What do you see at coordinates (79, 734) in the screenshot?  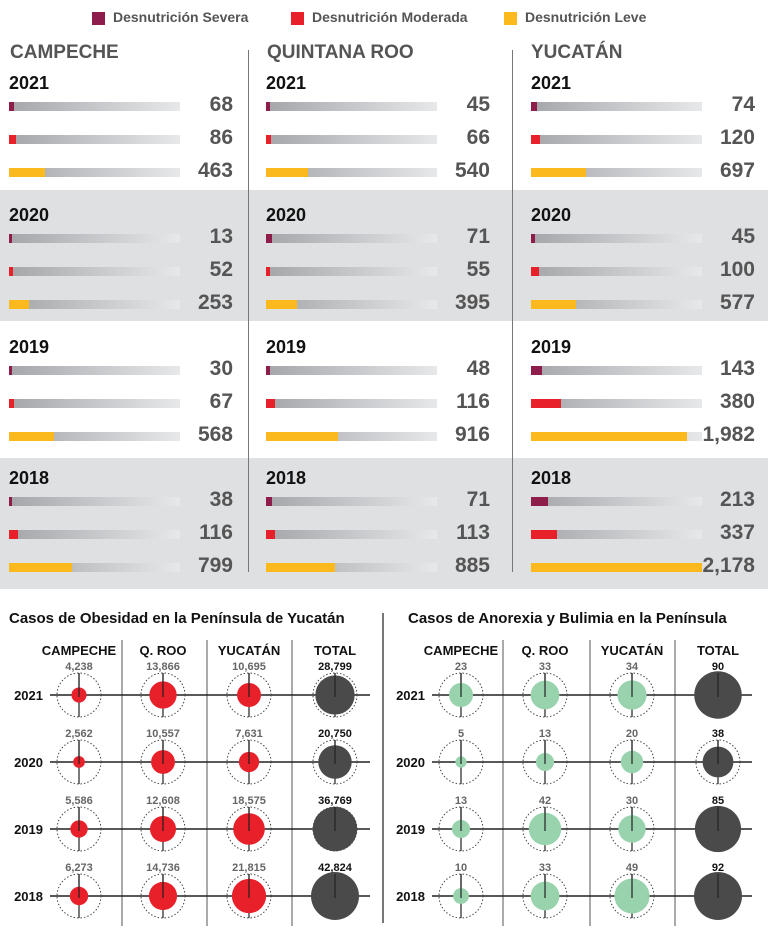 I see `obesity-bubble-value: 2,562` at bounding box center [79, 734].